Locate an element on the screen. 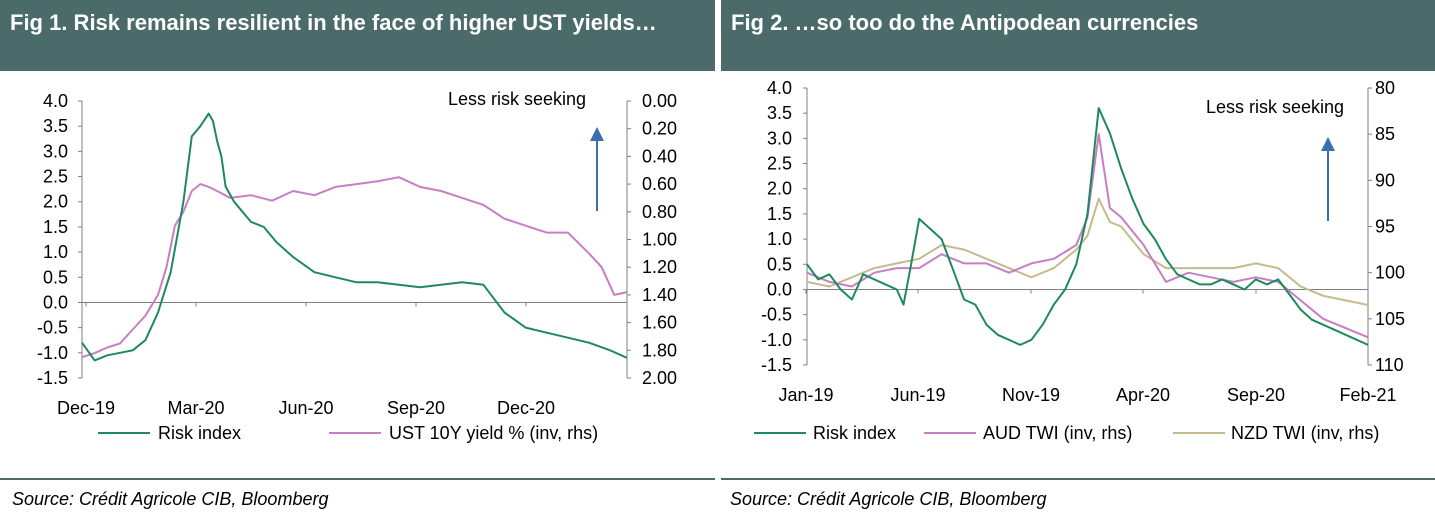 The height and width of the screenshot is (523, 1435). right-axis-tick-label: 1.20 is located at coordinates (659, 267).